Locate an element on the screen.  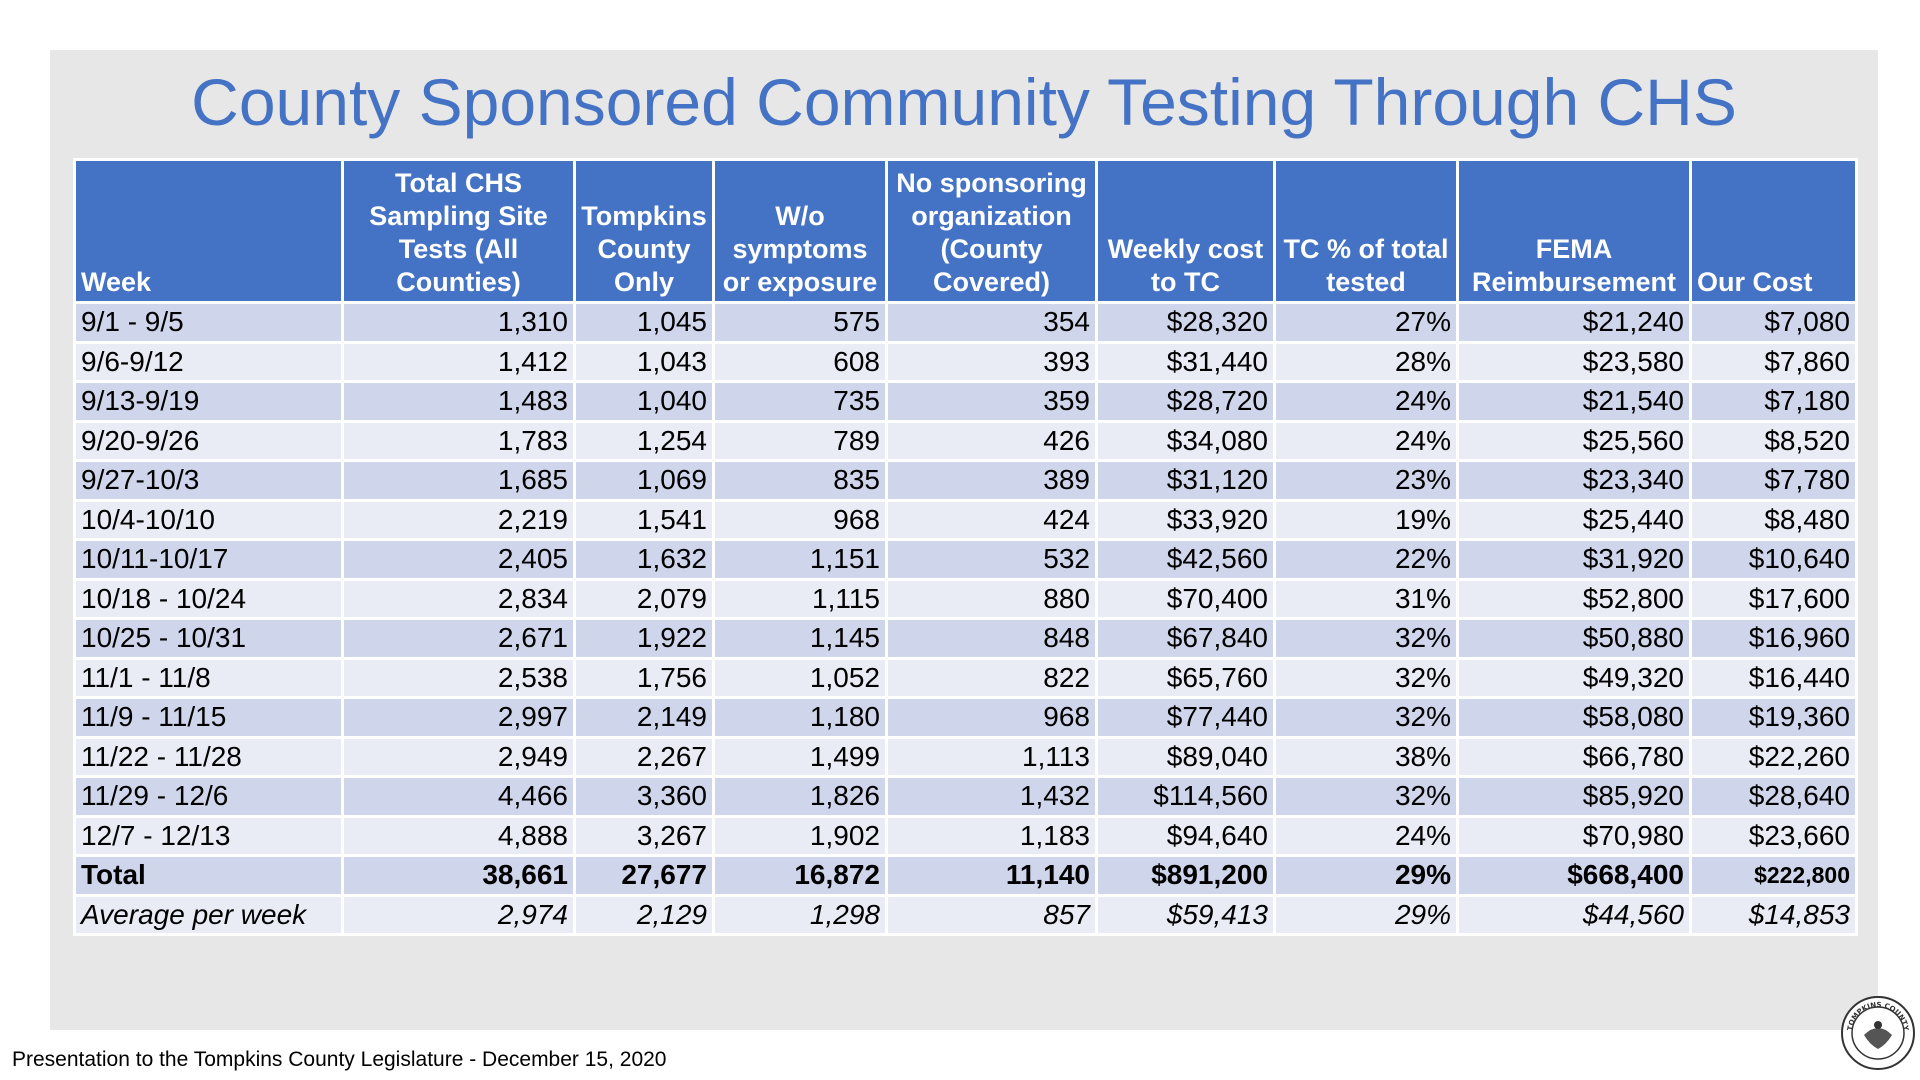
table-cell: 1,183 is located at coordinates (991, 835).